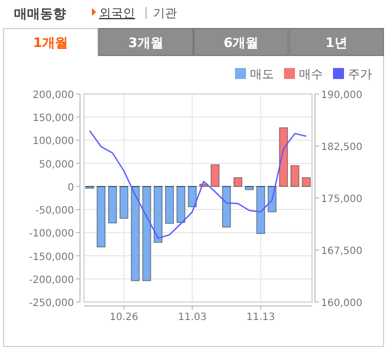  What do you see at coordinates (261, 317) in the screenshot?
I see `x-tick-label: 11.13` at bounding box center [261, 317].